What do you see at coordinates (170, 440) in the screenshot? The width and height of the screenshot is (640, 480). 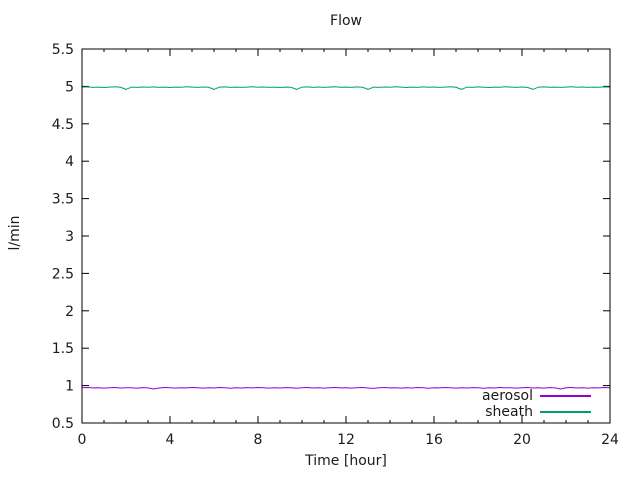 I see `x-tick-label: 4` at bounding box center [170, 440].